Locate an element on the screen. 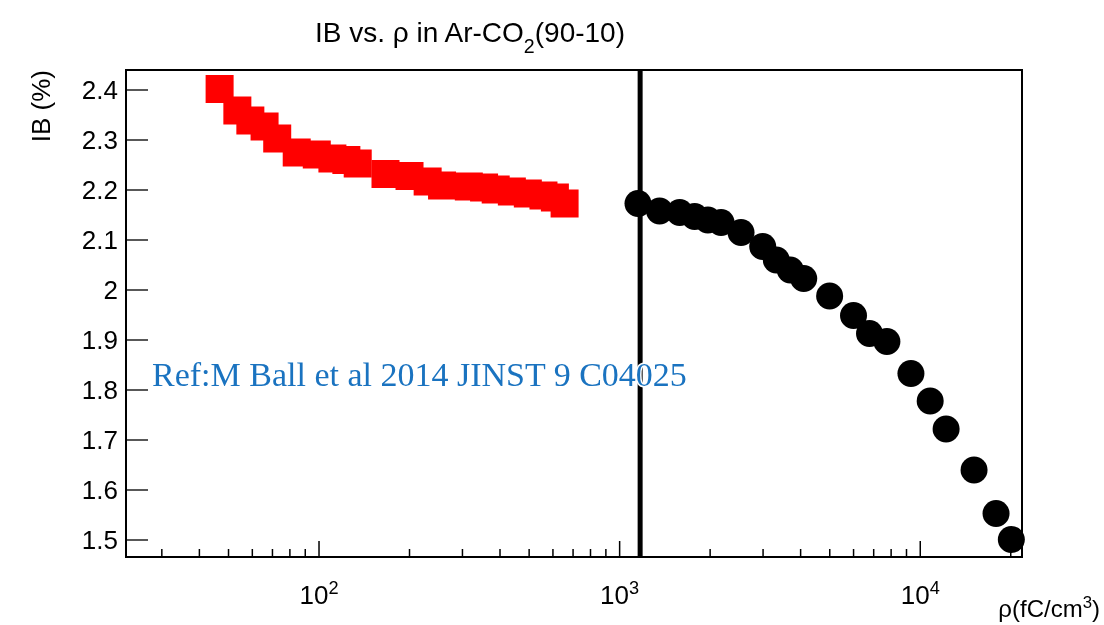 Image resolution: width=1104 pixels, height=625 pixels. y-tick-label: 1.6 is located at coordinates (99, 490).